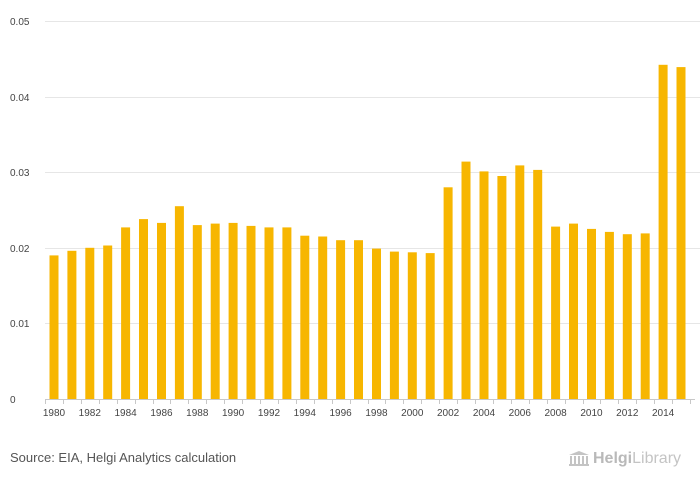 The width and height of the screenshot is (700, 483). Describe the element at coordinates (215, 311) in the screenshot. I see `bar-1989` at that location.